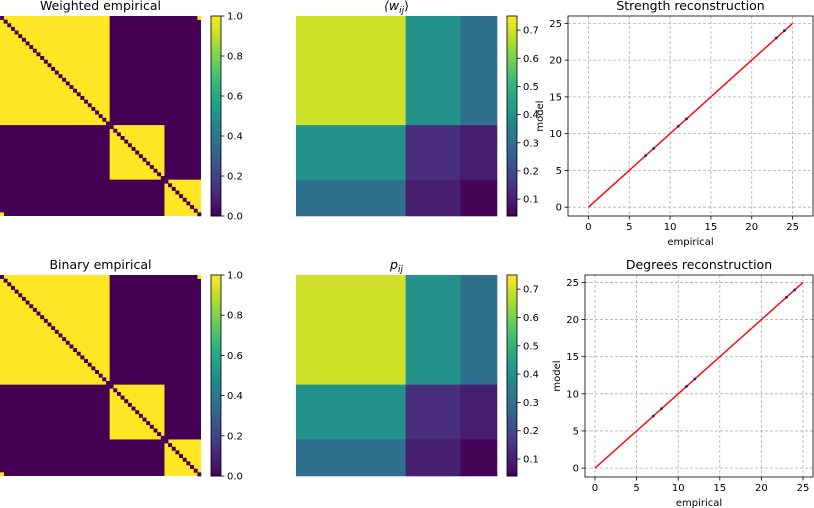 This screenshot has width=814, height=508. What do you see at coordinates (540, 115) in the screenshot?
I see `y-axis-label: model` at bounding box center [540, 115].